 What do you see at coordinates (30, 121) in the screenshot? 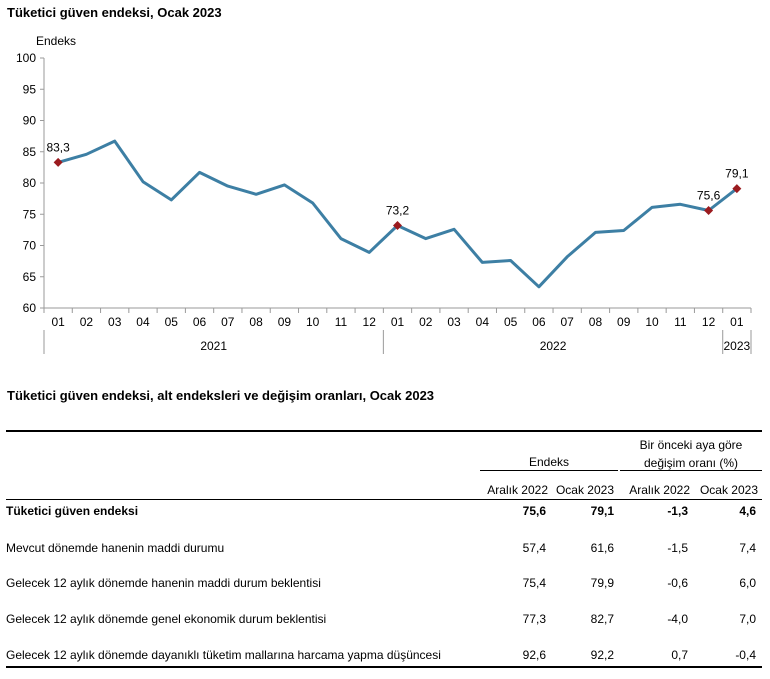
I see `y-tick-label: 90` at bounding box center [30, 121].